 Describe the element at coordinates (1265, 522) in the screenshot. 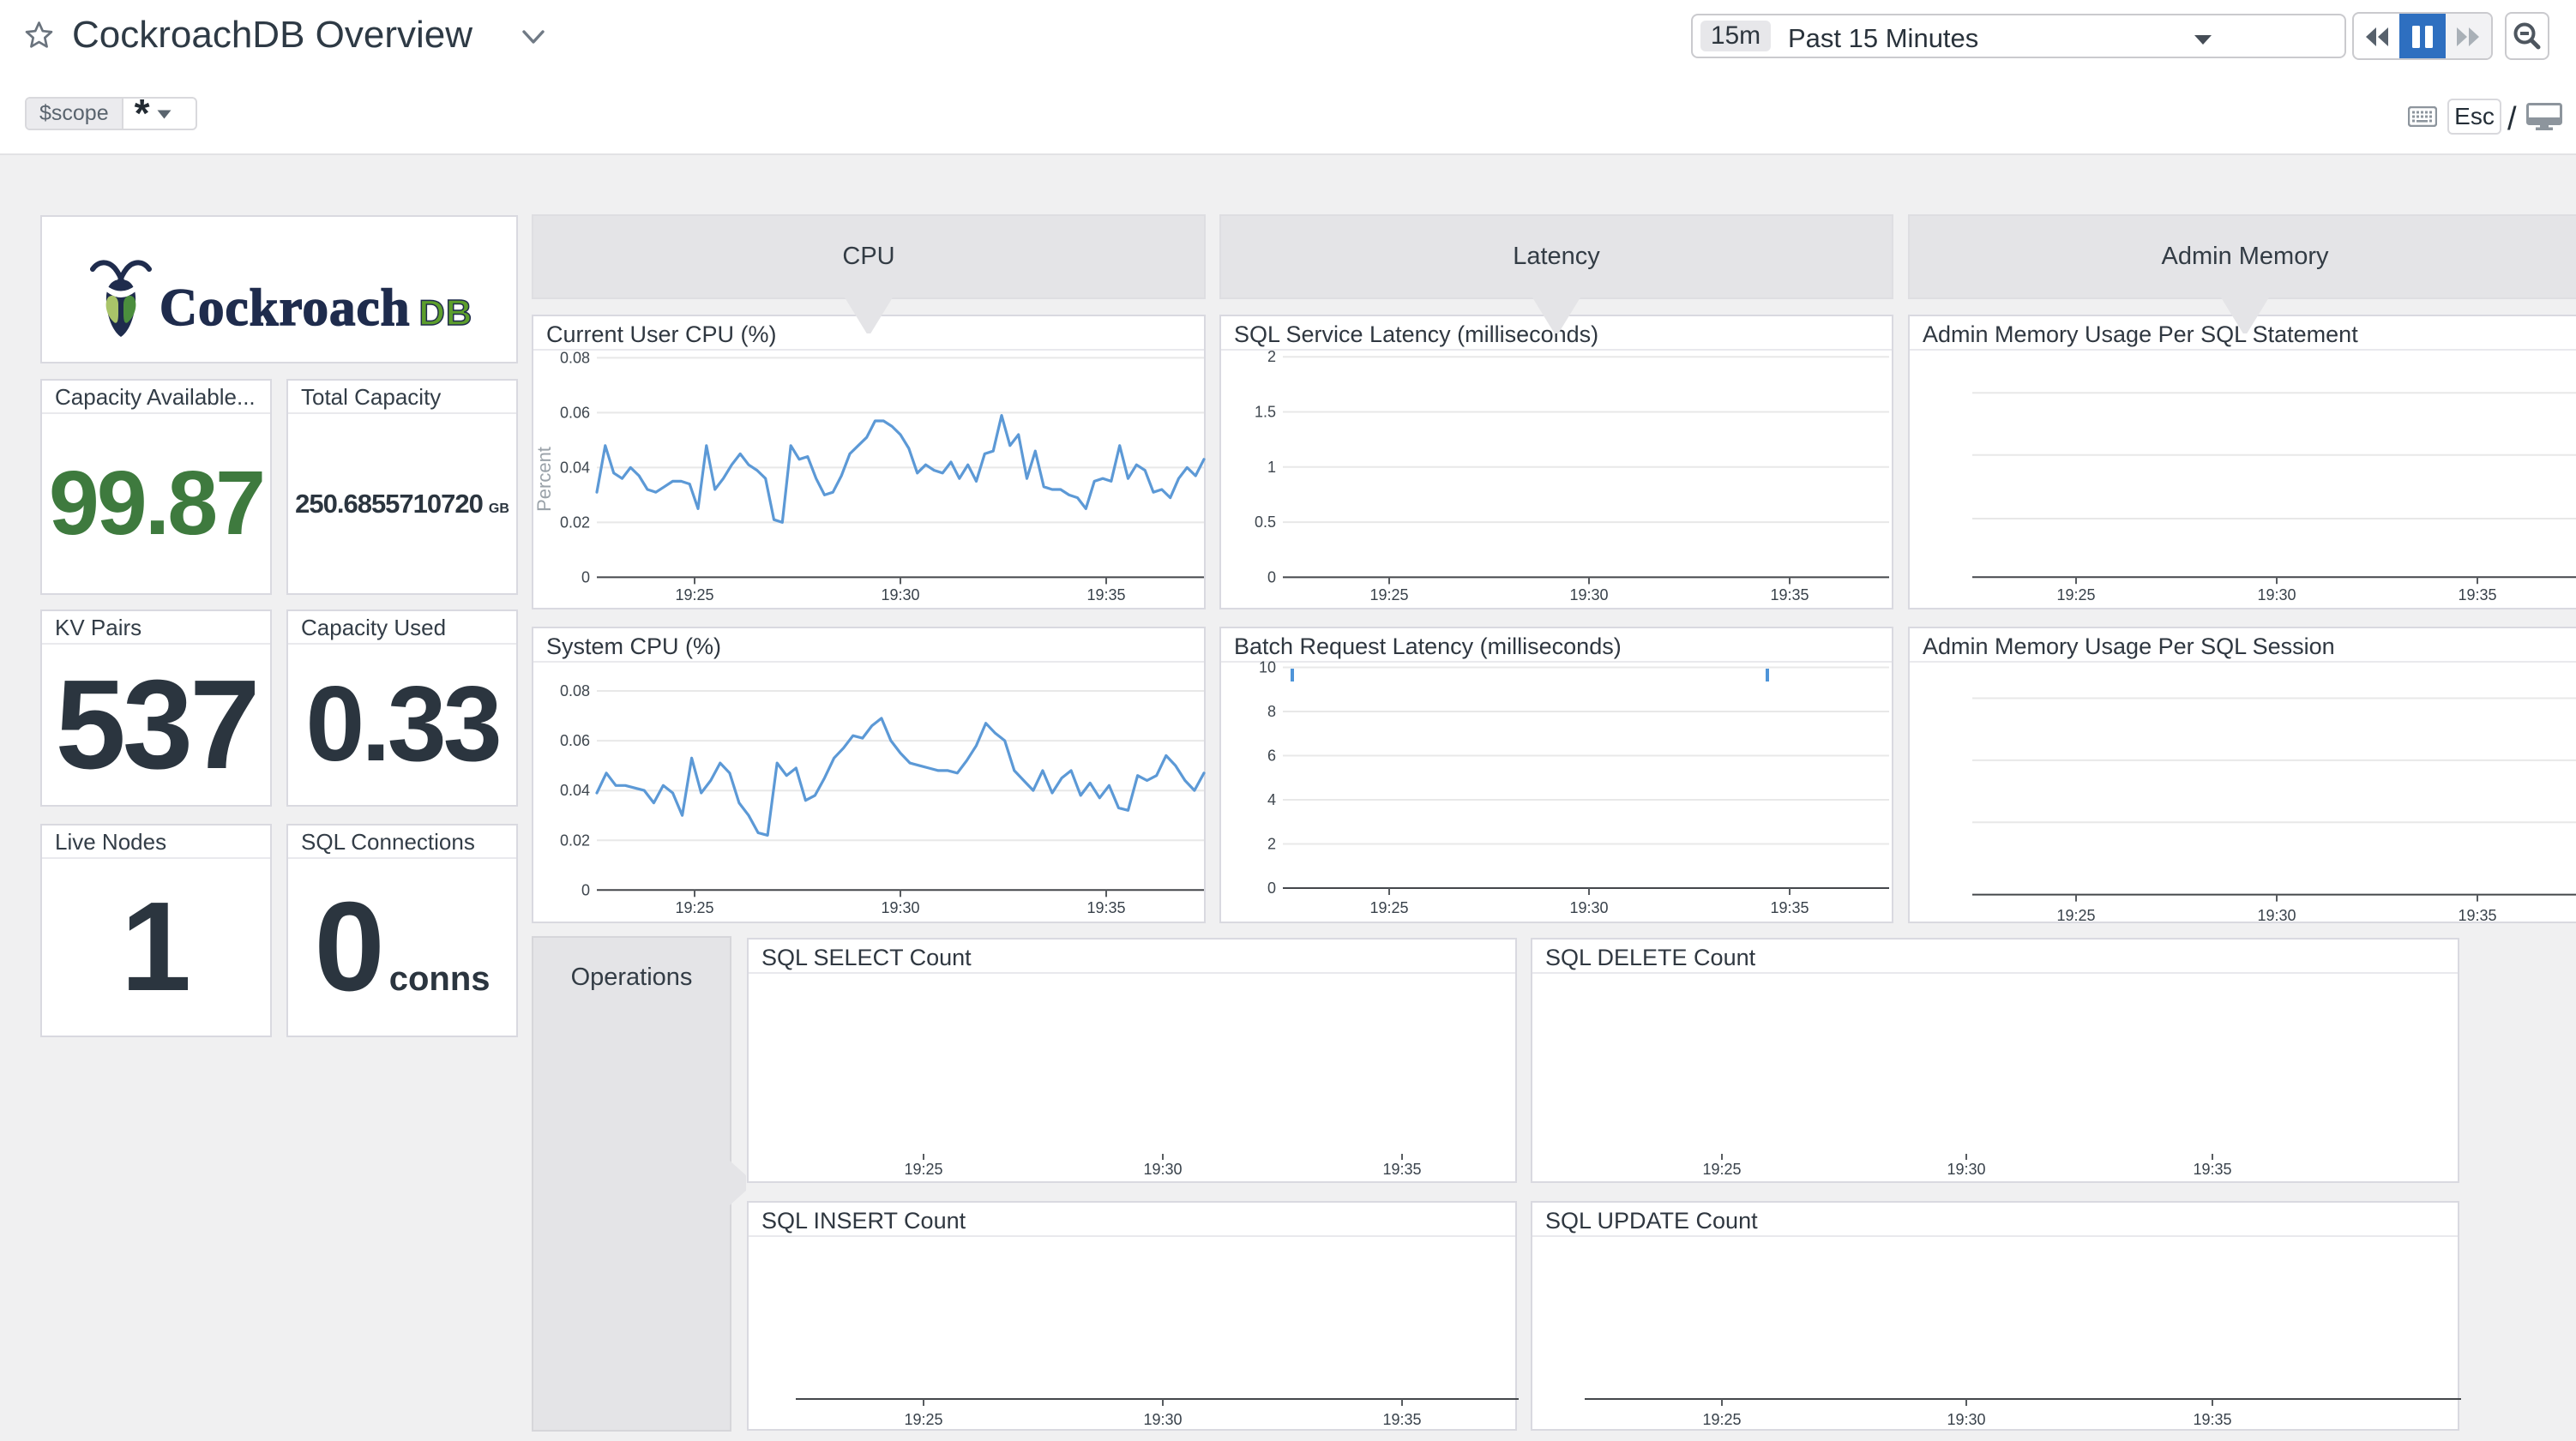

I see `svg-text: 0.5` at that location.